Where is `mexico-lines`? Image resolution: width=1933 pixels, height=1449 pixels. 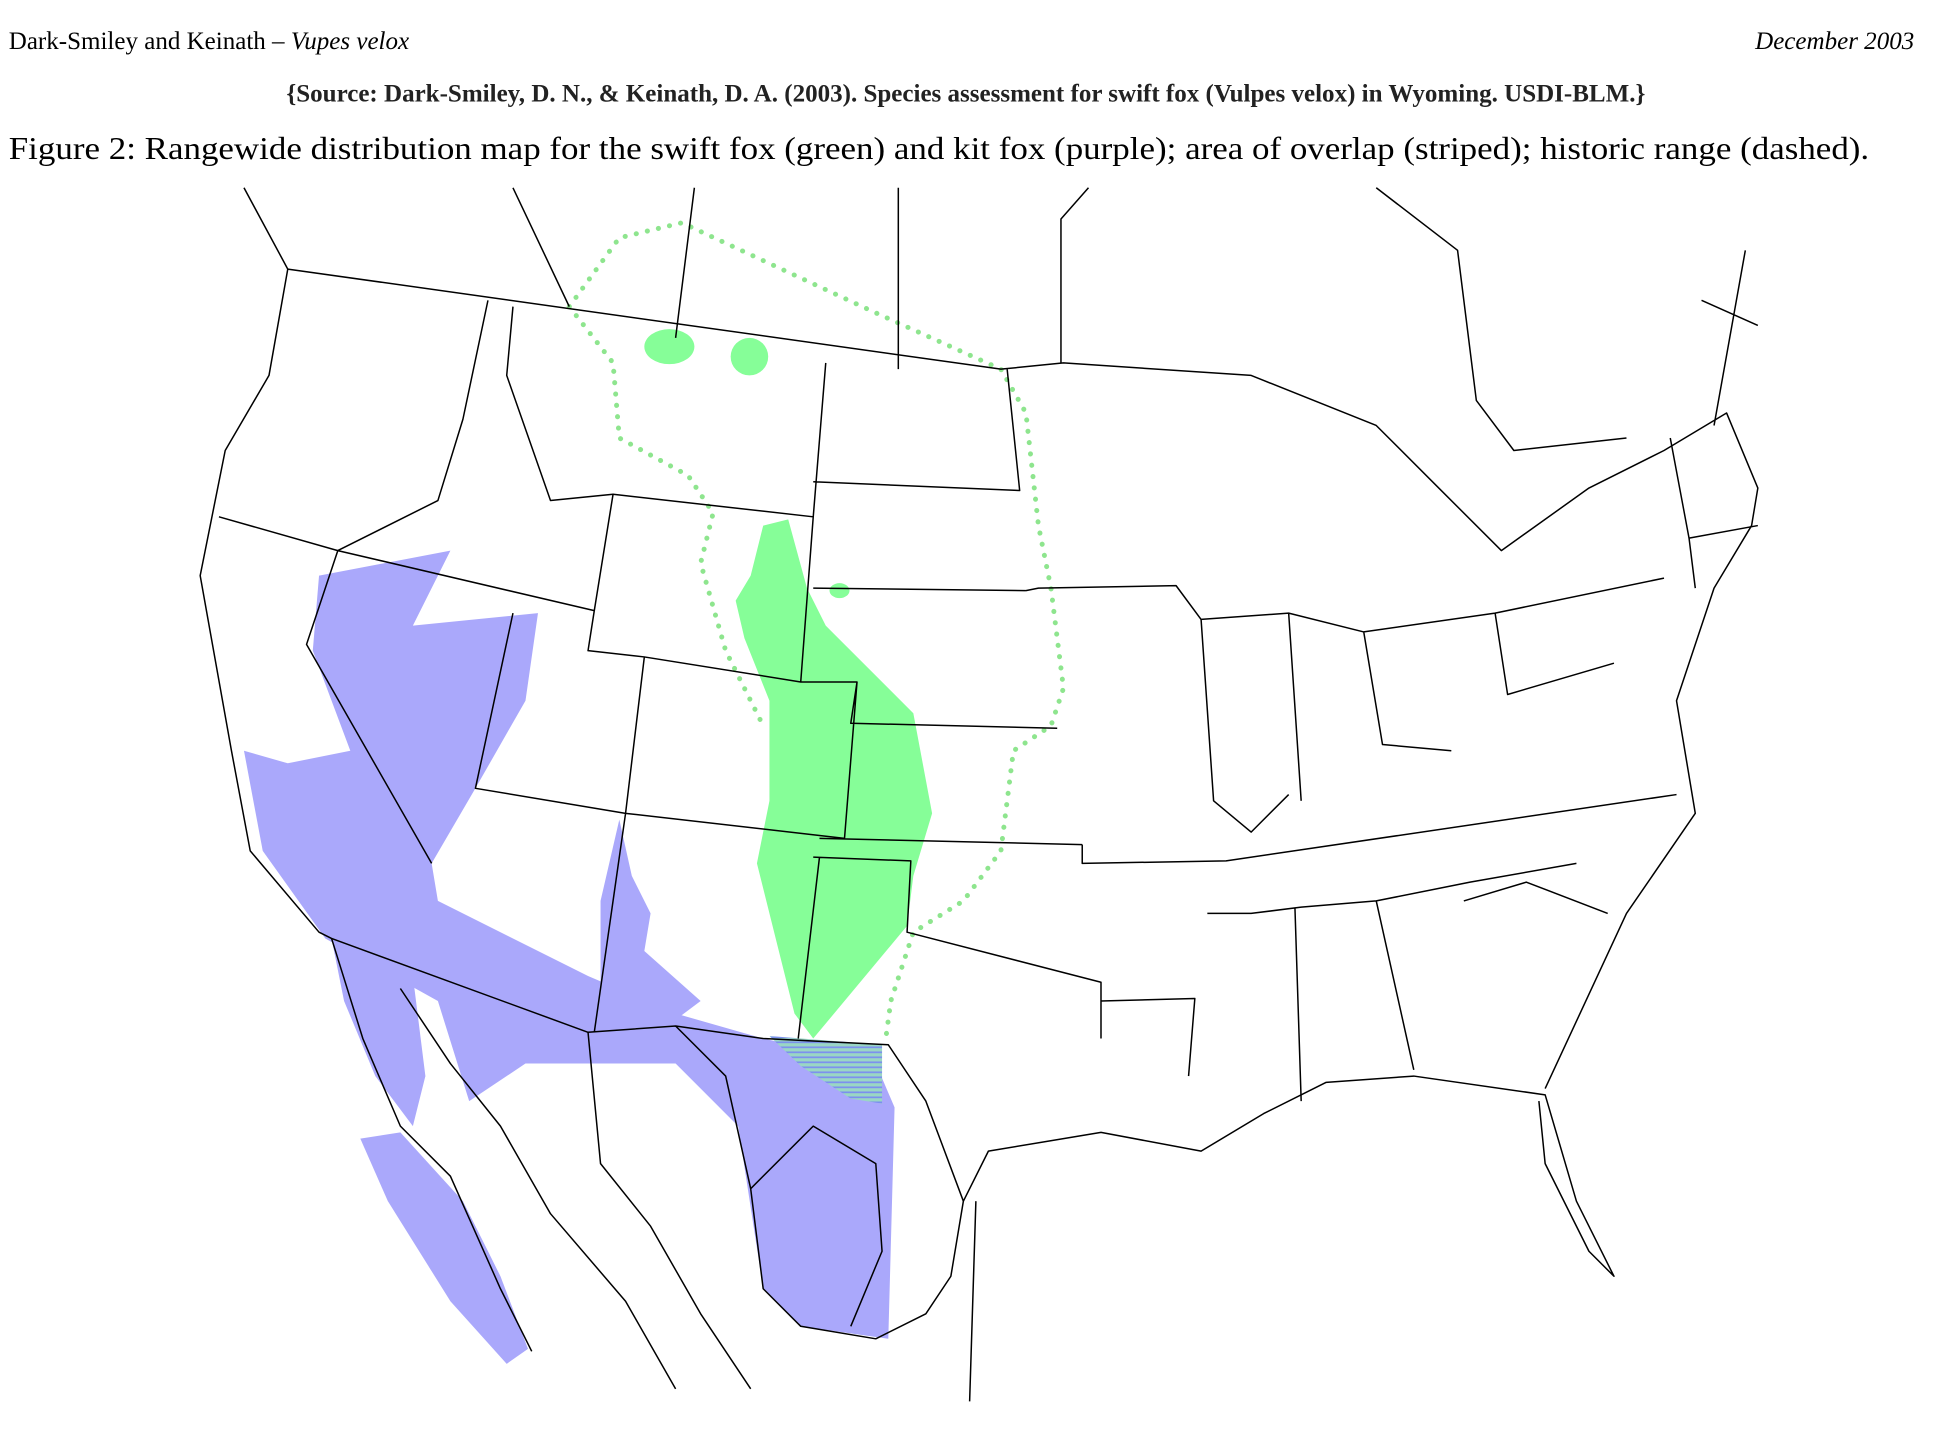 mexico-lines is located at coordinates (653, 1170).